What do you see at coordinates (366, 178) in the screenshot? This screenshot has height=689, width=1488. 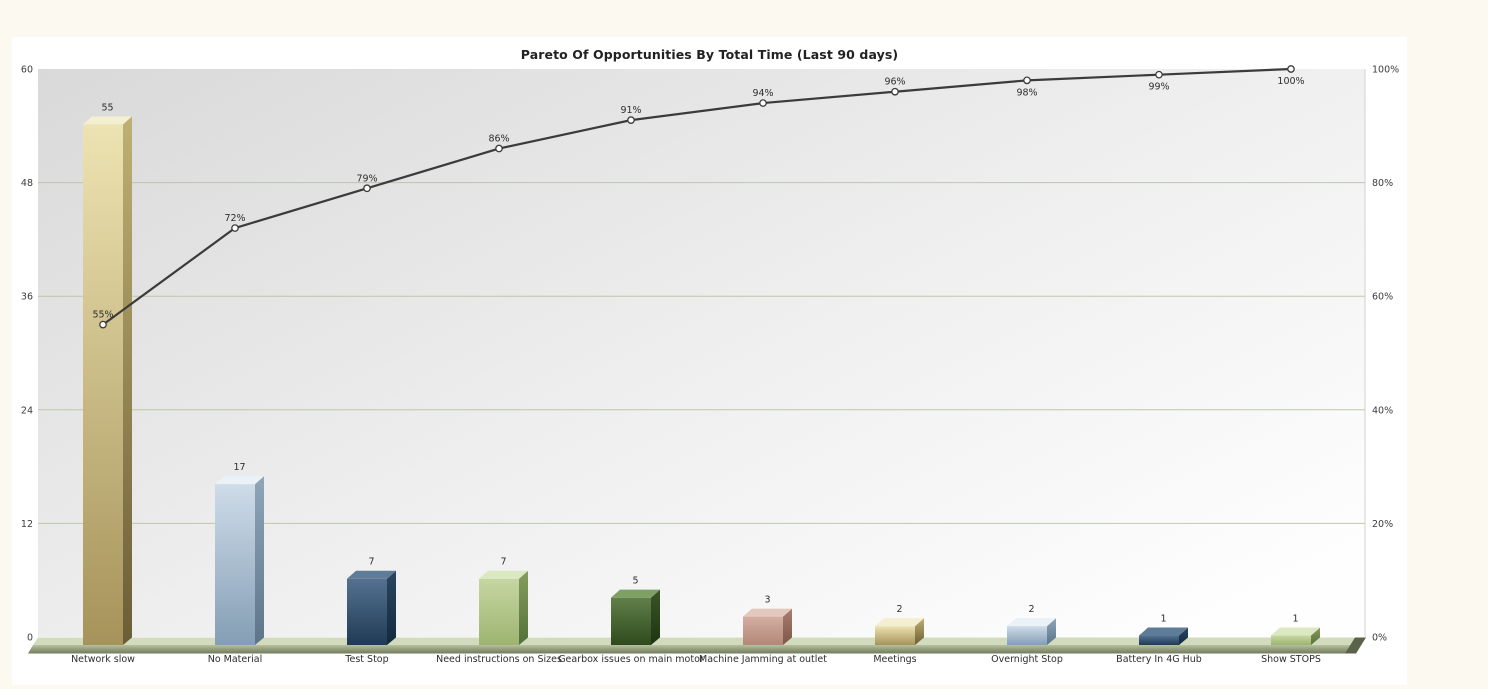 I see `cumulative-point-label: 79%` at bounding box center [366, 178].